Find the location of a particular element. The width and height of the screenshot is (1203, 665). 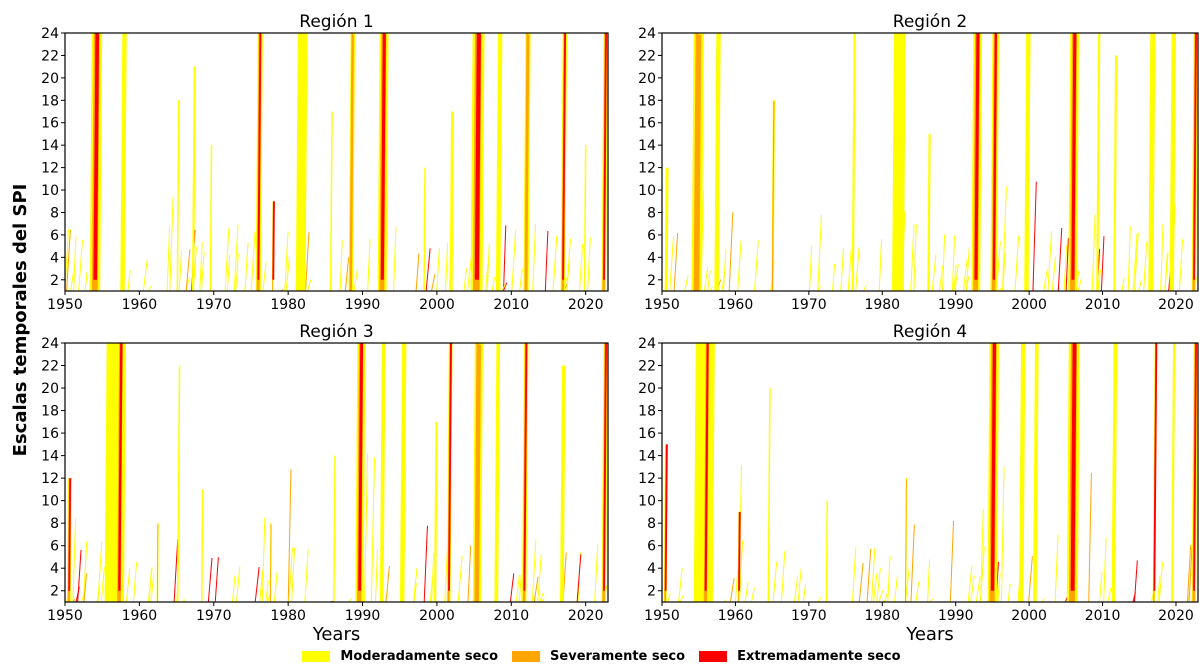

legend-label-severo: Severamente seco is located at coordinates (618, 656).